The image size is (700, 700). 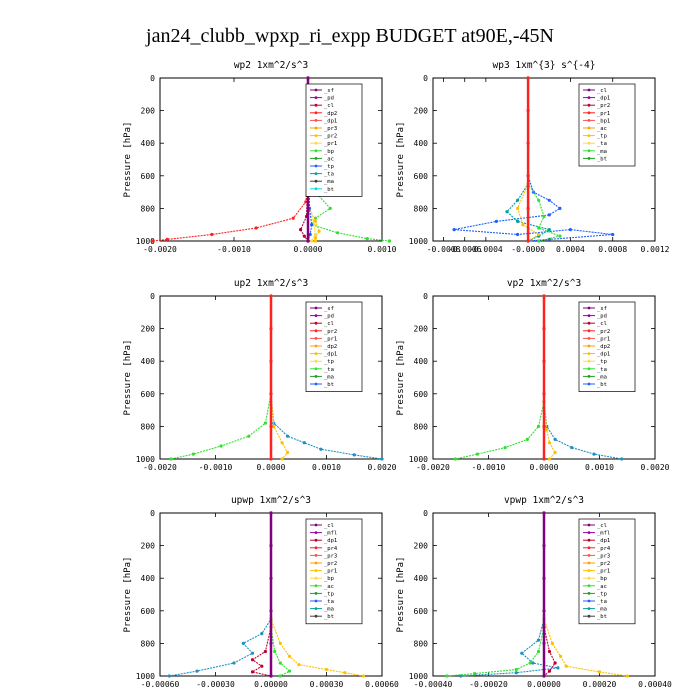 What do you see at coordinates (570, 249) in the screenshot?
I see `x-tick-label: 0.0004` at bounding box center [570, 249].